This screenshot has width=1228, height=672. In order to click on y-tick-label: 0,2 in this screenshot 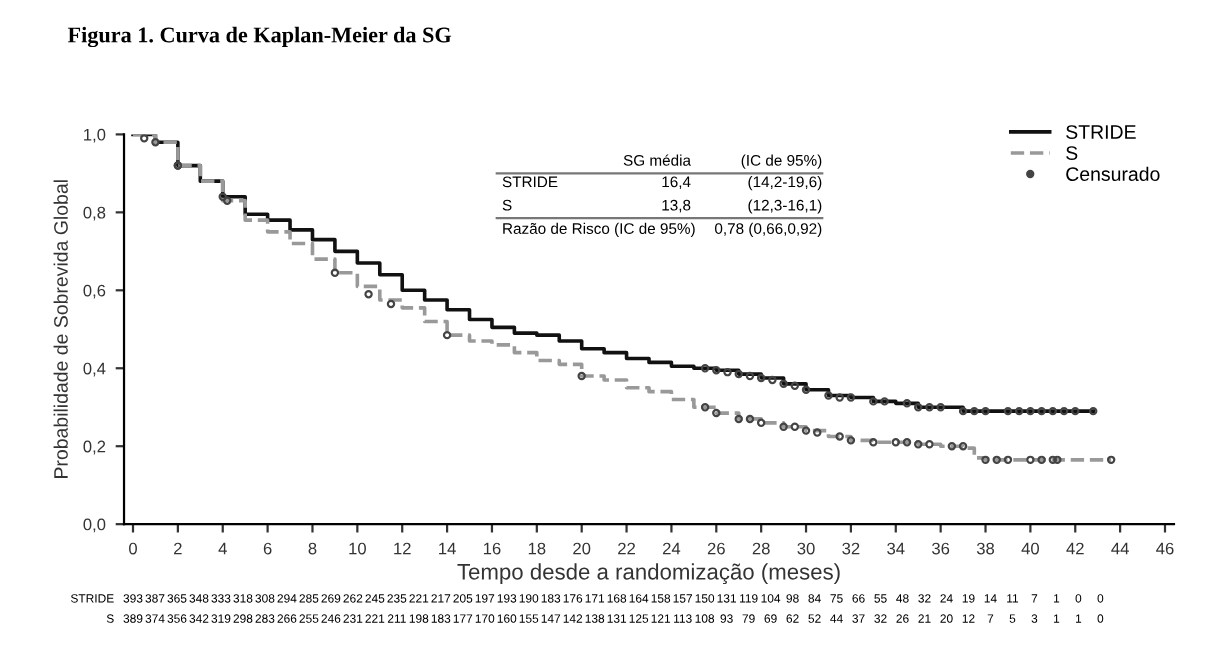, I will do `click(94, 447)`.